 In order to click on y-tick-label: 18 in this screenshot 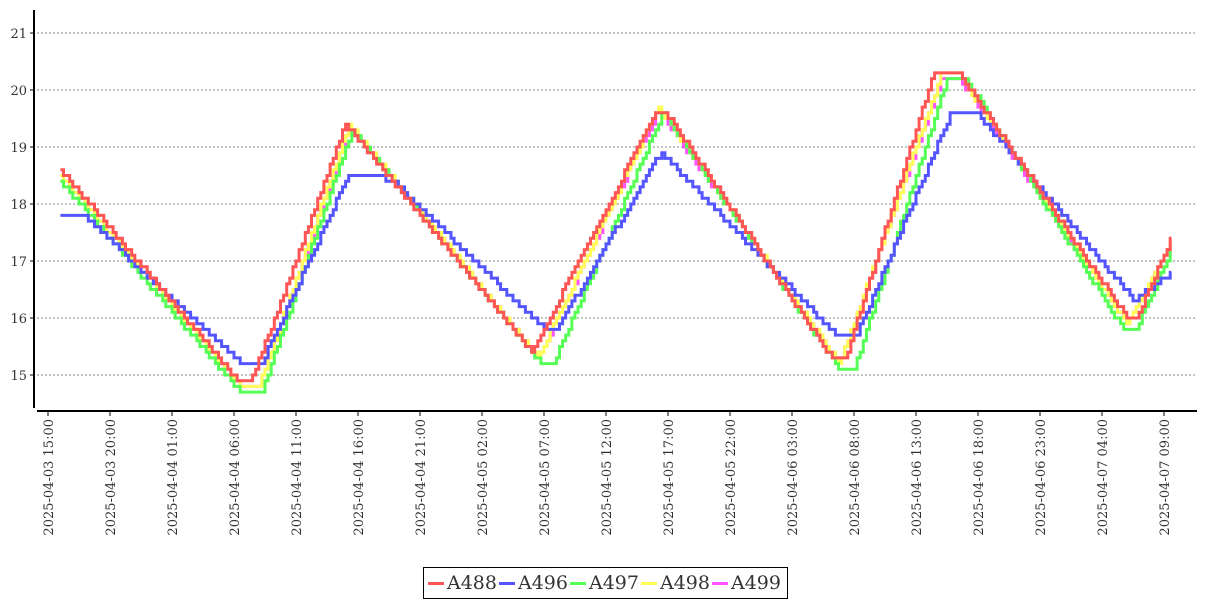, I will do `click(18, 205)`.